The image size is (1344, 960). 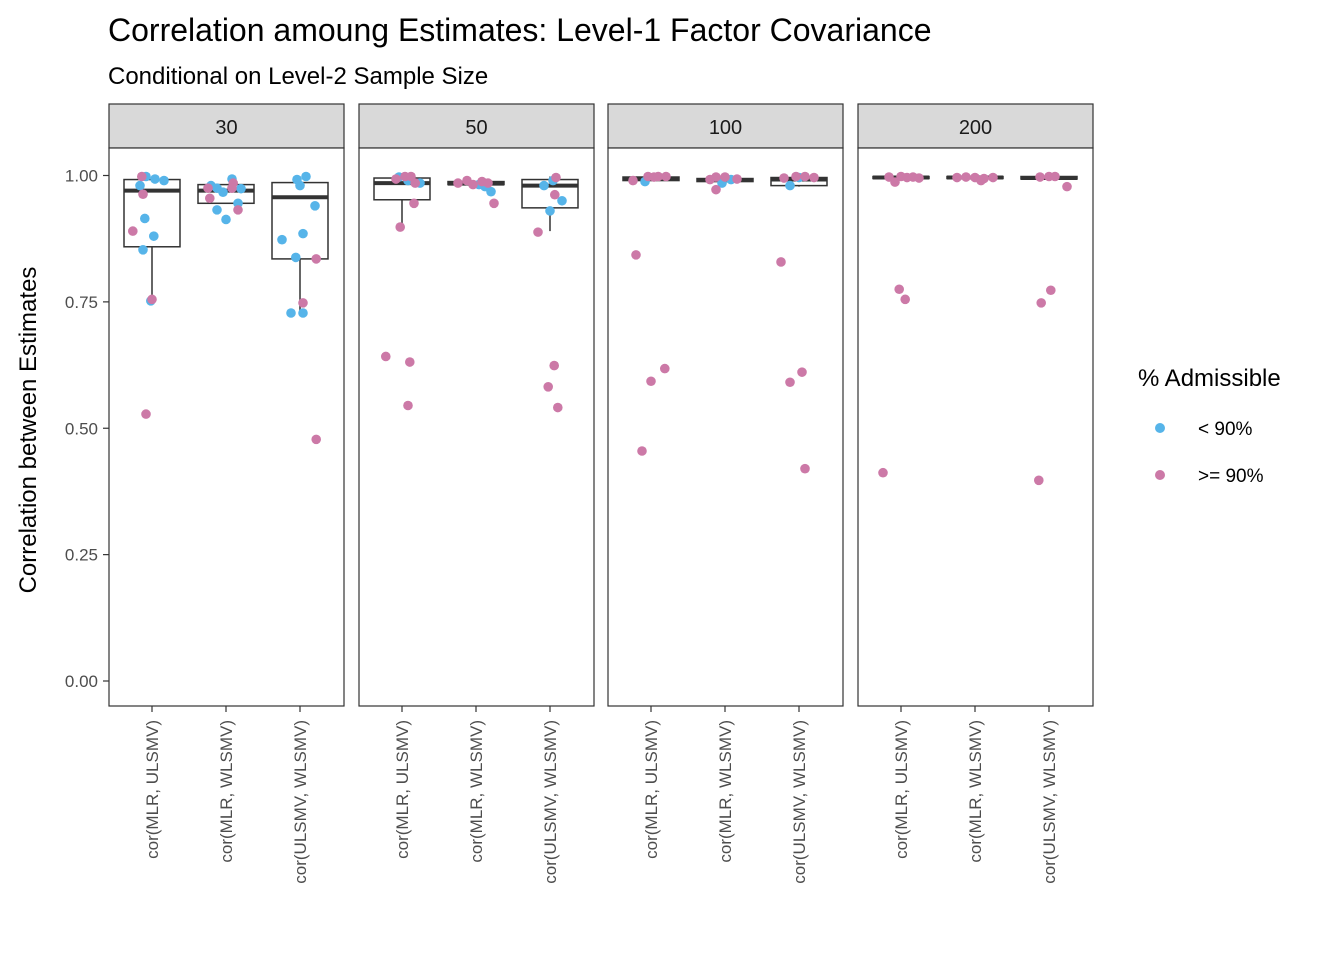 What do you see at coordinates (725, 128) in the screenshot?
I see `facet-strip-label: 100` at bounding box center [725, 128].